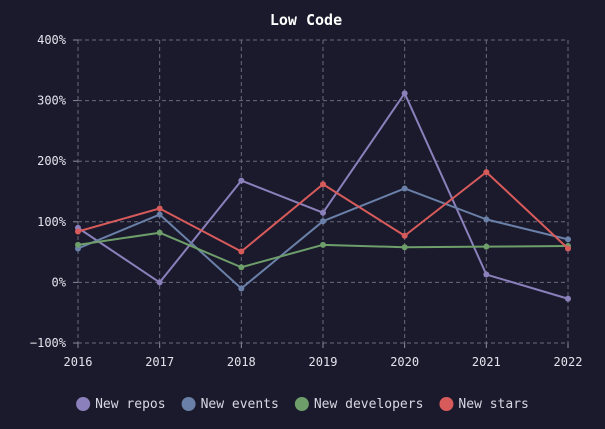 This screenshot has height=429, width=605. What do you see at coordinates (323, 362) in the screenshot?
I see `x-tick-label: 2019` at bounding box center [323, 362].